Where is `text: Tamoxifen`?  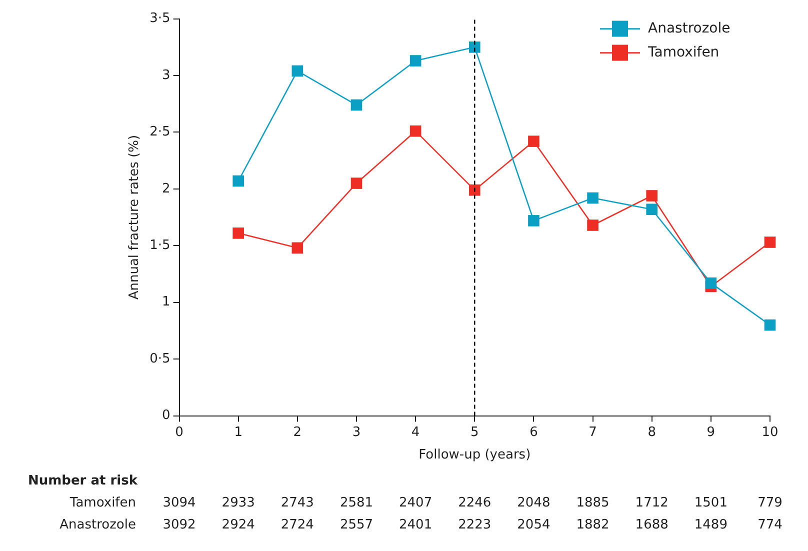
text: Tamoxifen is located at coordinates (102, 502).